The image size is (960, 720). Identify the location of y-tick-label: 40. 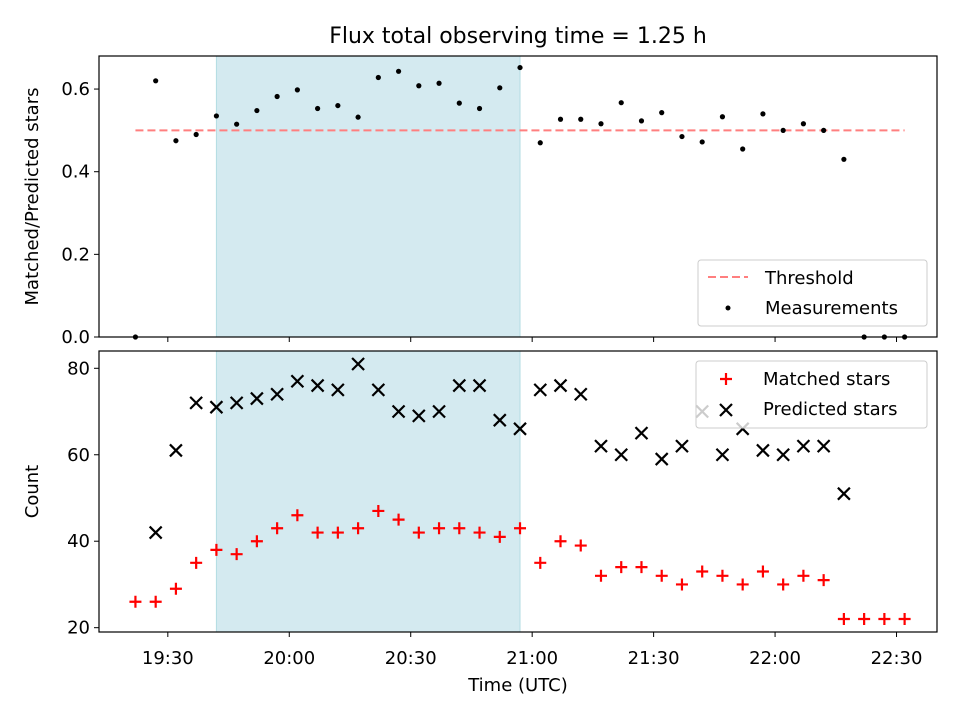
(78, 541).